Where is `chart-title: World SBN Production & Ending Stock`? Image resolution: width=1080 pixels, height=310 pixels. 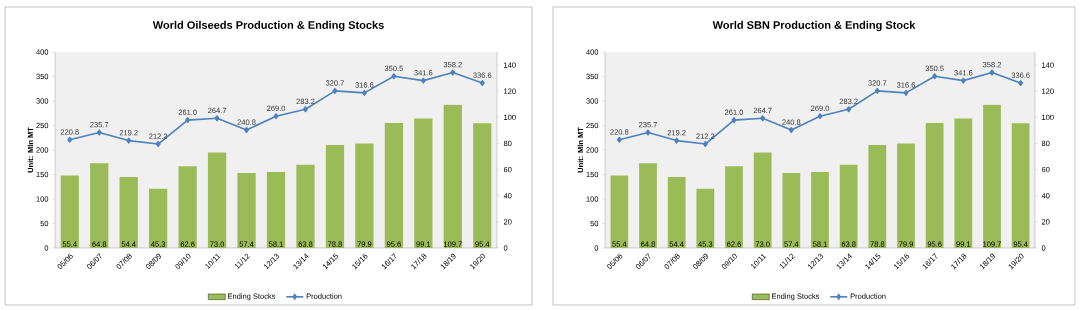 chart-title: World SBN Production & Ending Stock is located at coordinates (814, 26).